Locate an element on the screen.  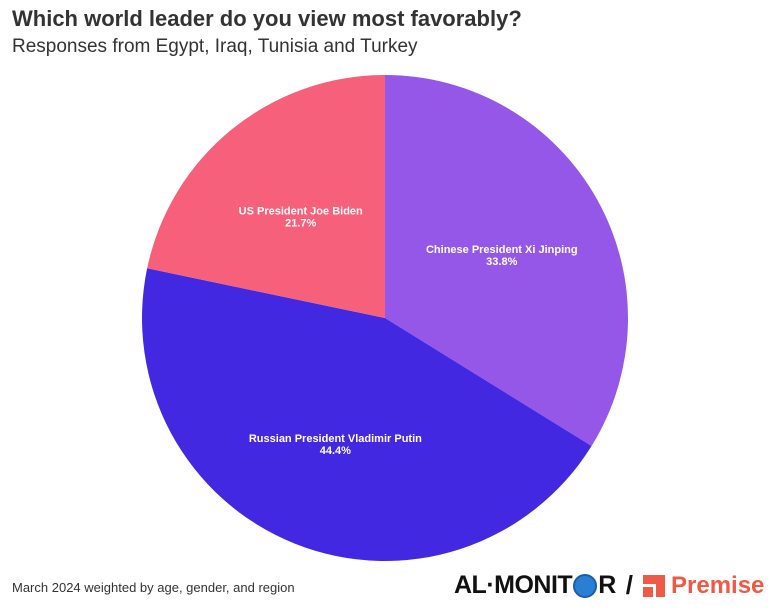
al-monitor-logo: AL·MONIT R is located at coordinates (535, 585).